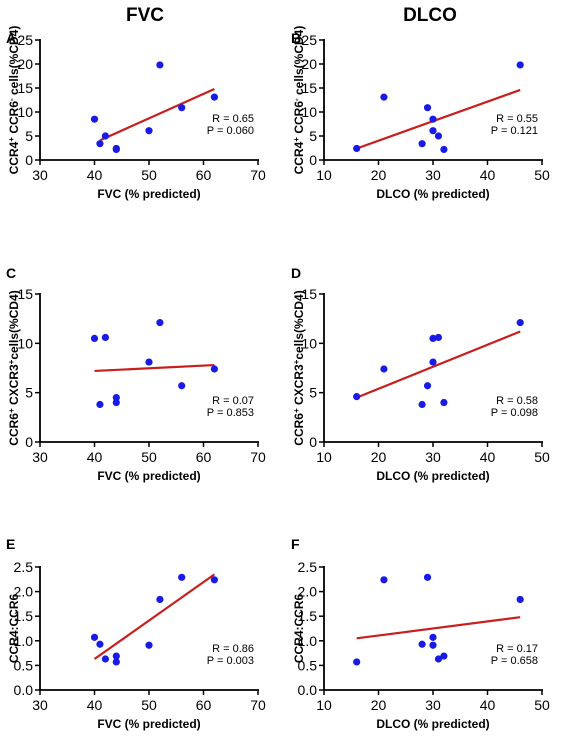 The width and height of the screenshot is (561, 736). Describe the element at coordinates (296, 99) in the screenshot. I see `y-axis-label-superscript: -` at that location.